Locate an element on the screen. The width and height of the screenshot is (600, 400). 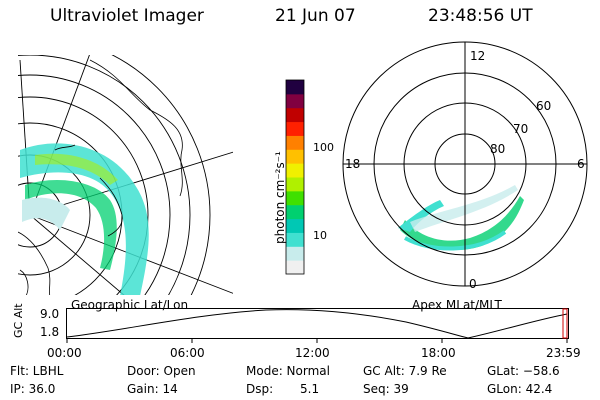
timeline-y-tick-9: 9.0 is located at coordinates (50, 314).